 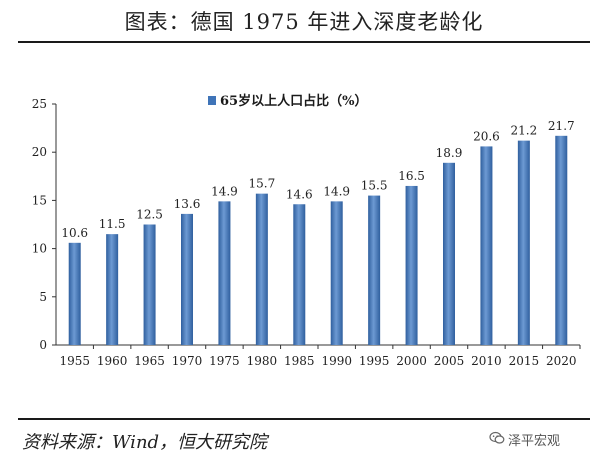 What do you see at coordinates (187, 279) in the screenshot?
I see `bar-1970` at bounding box center [187, 279].